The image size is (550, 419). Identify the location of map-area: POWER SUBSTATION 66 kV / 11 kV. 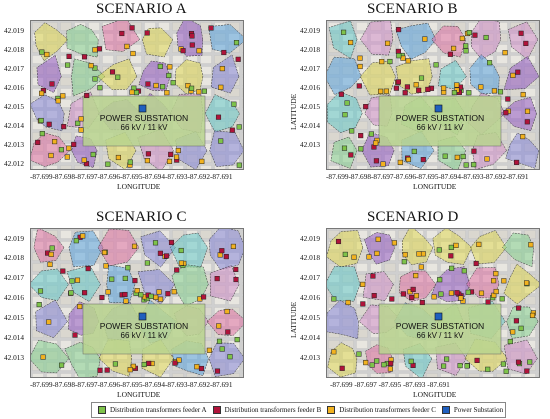
(137, 303).